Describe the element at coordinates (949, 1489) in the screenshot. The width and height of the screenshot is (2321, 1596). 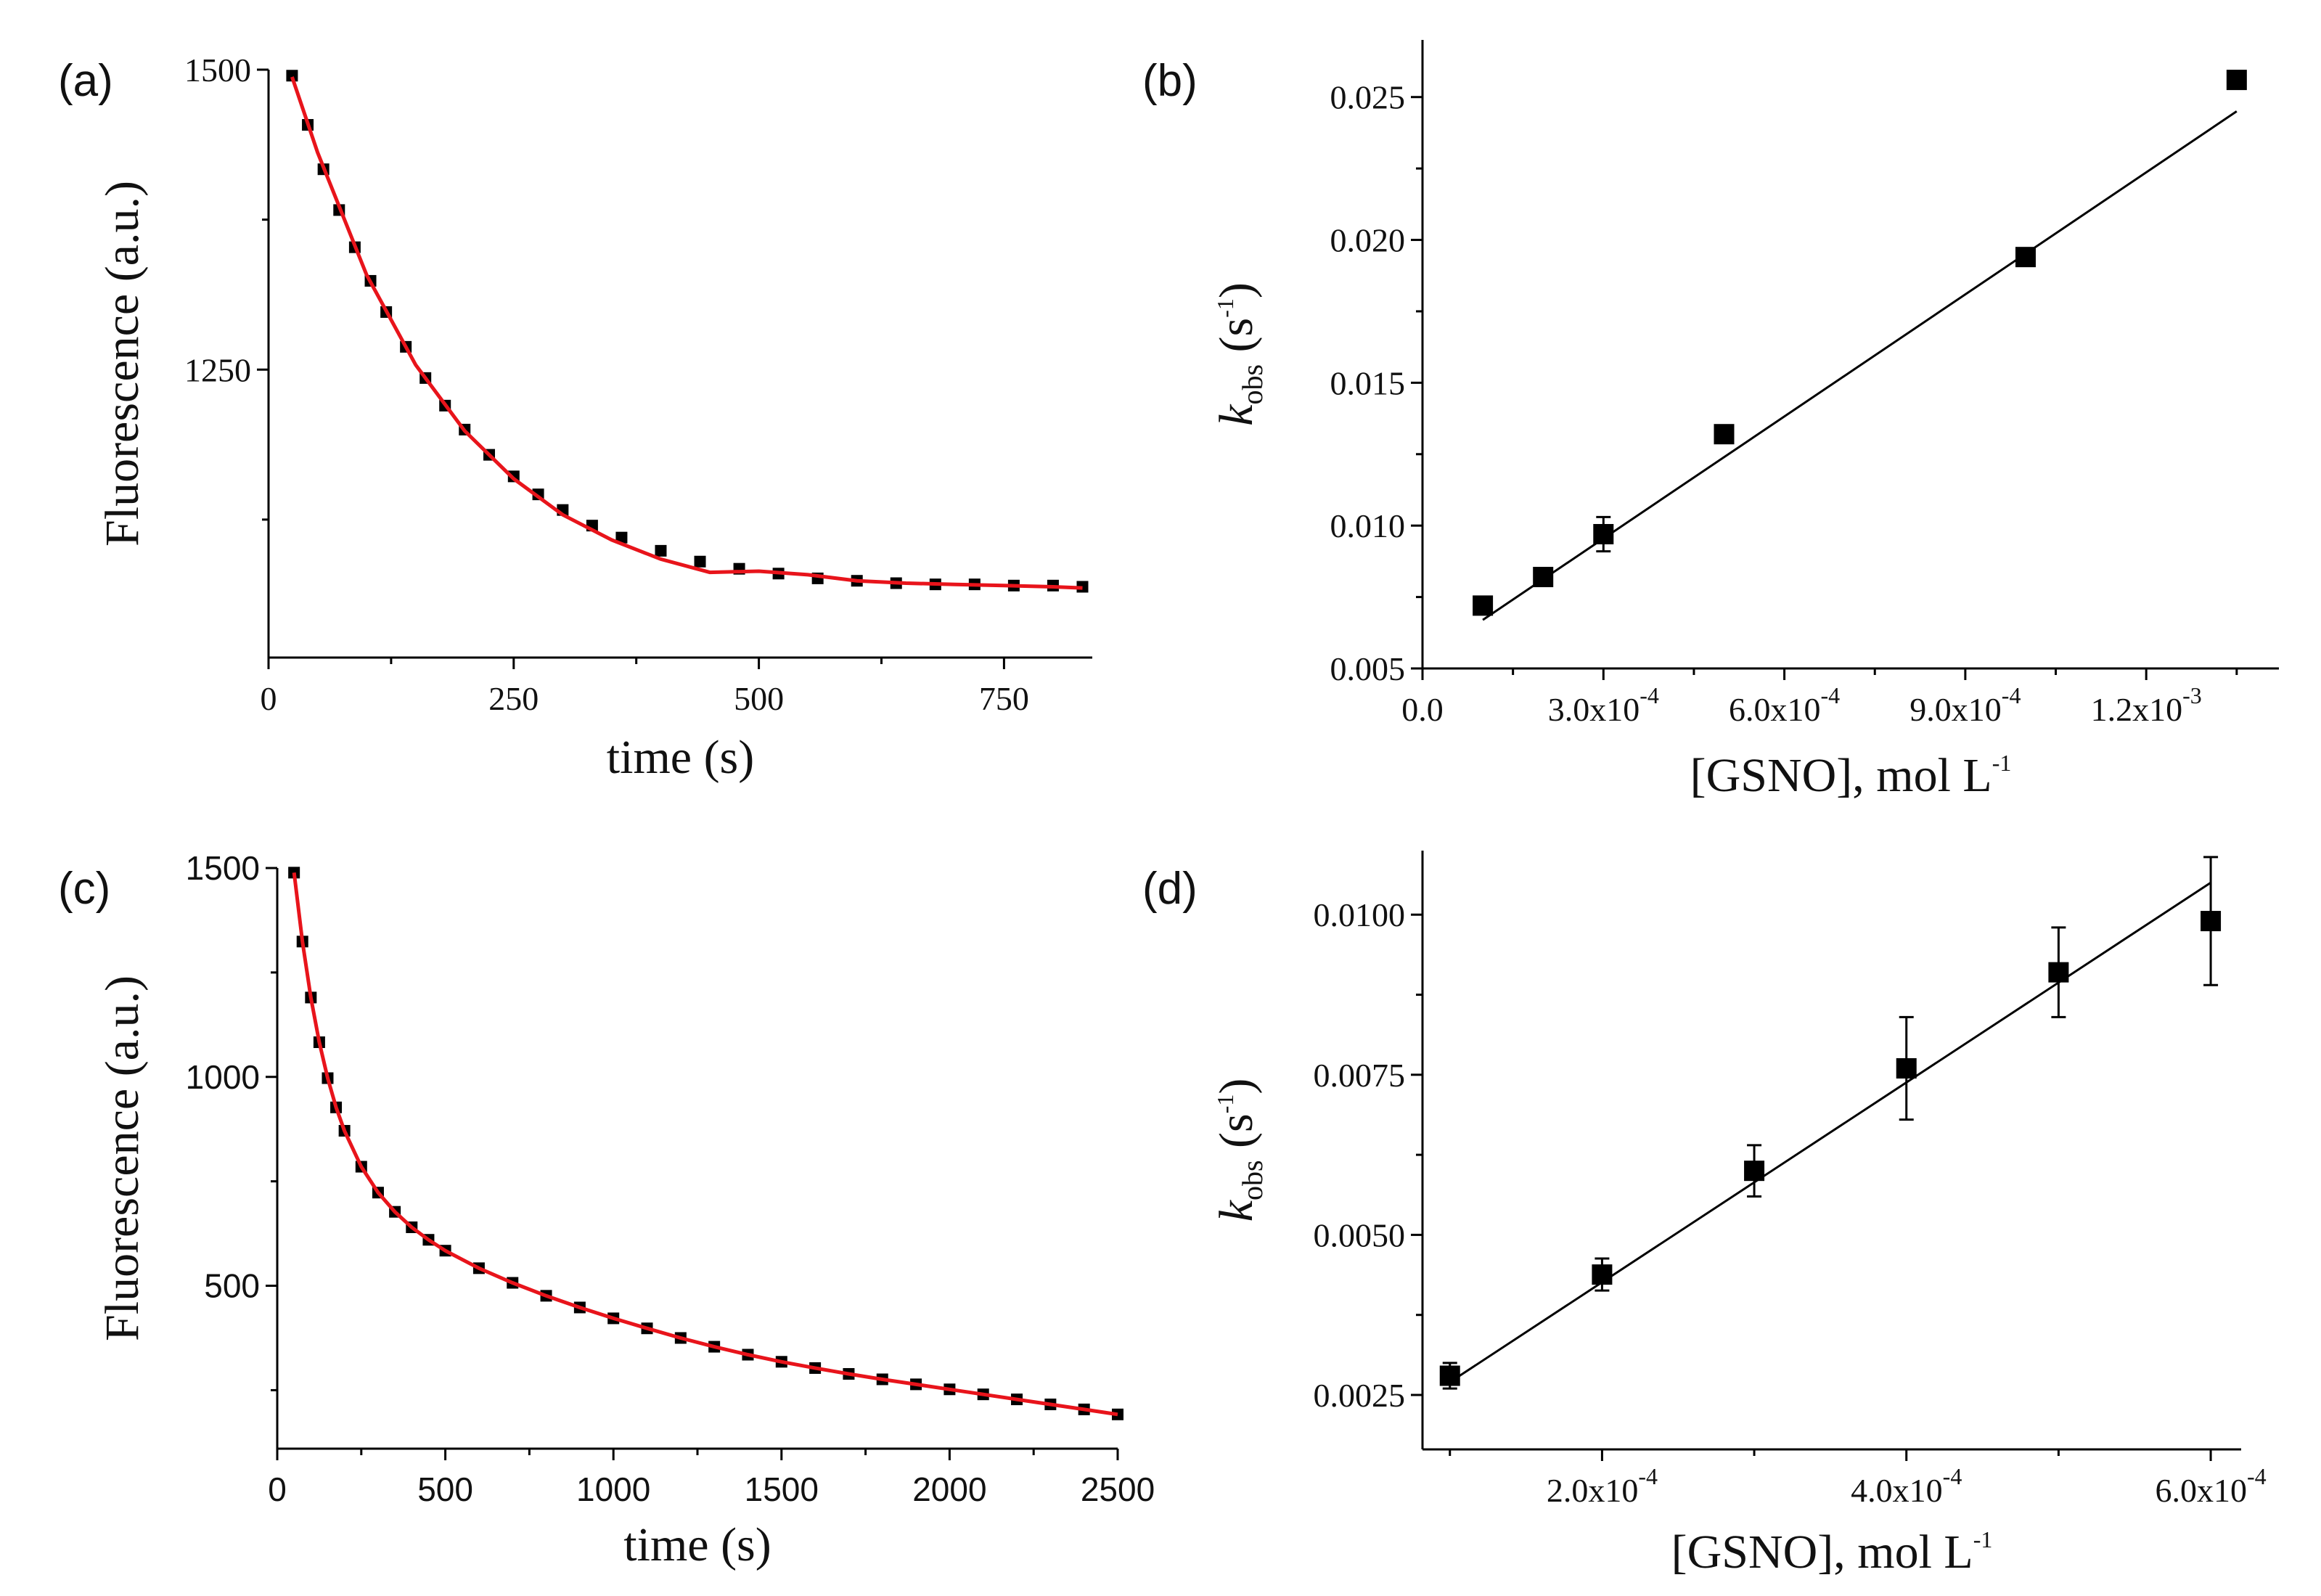
I see `x-tick-label: 2000` at that location.